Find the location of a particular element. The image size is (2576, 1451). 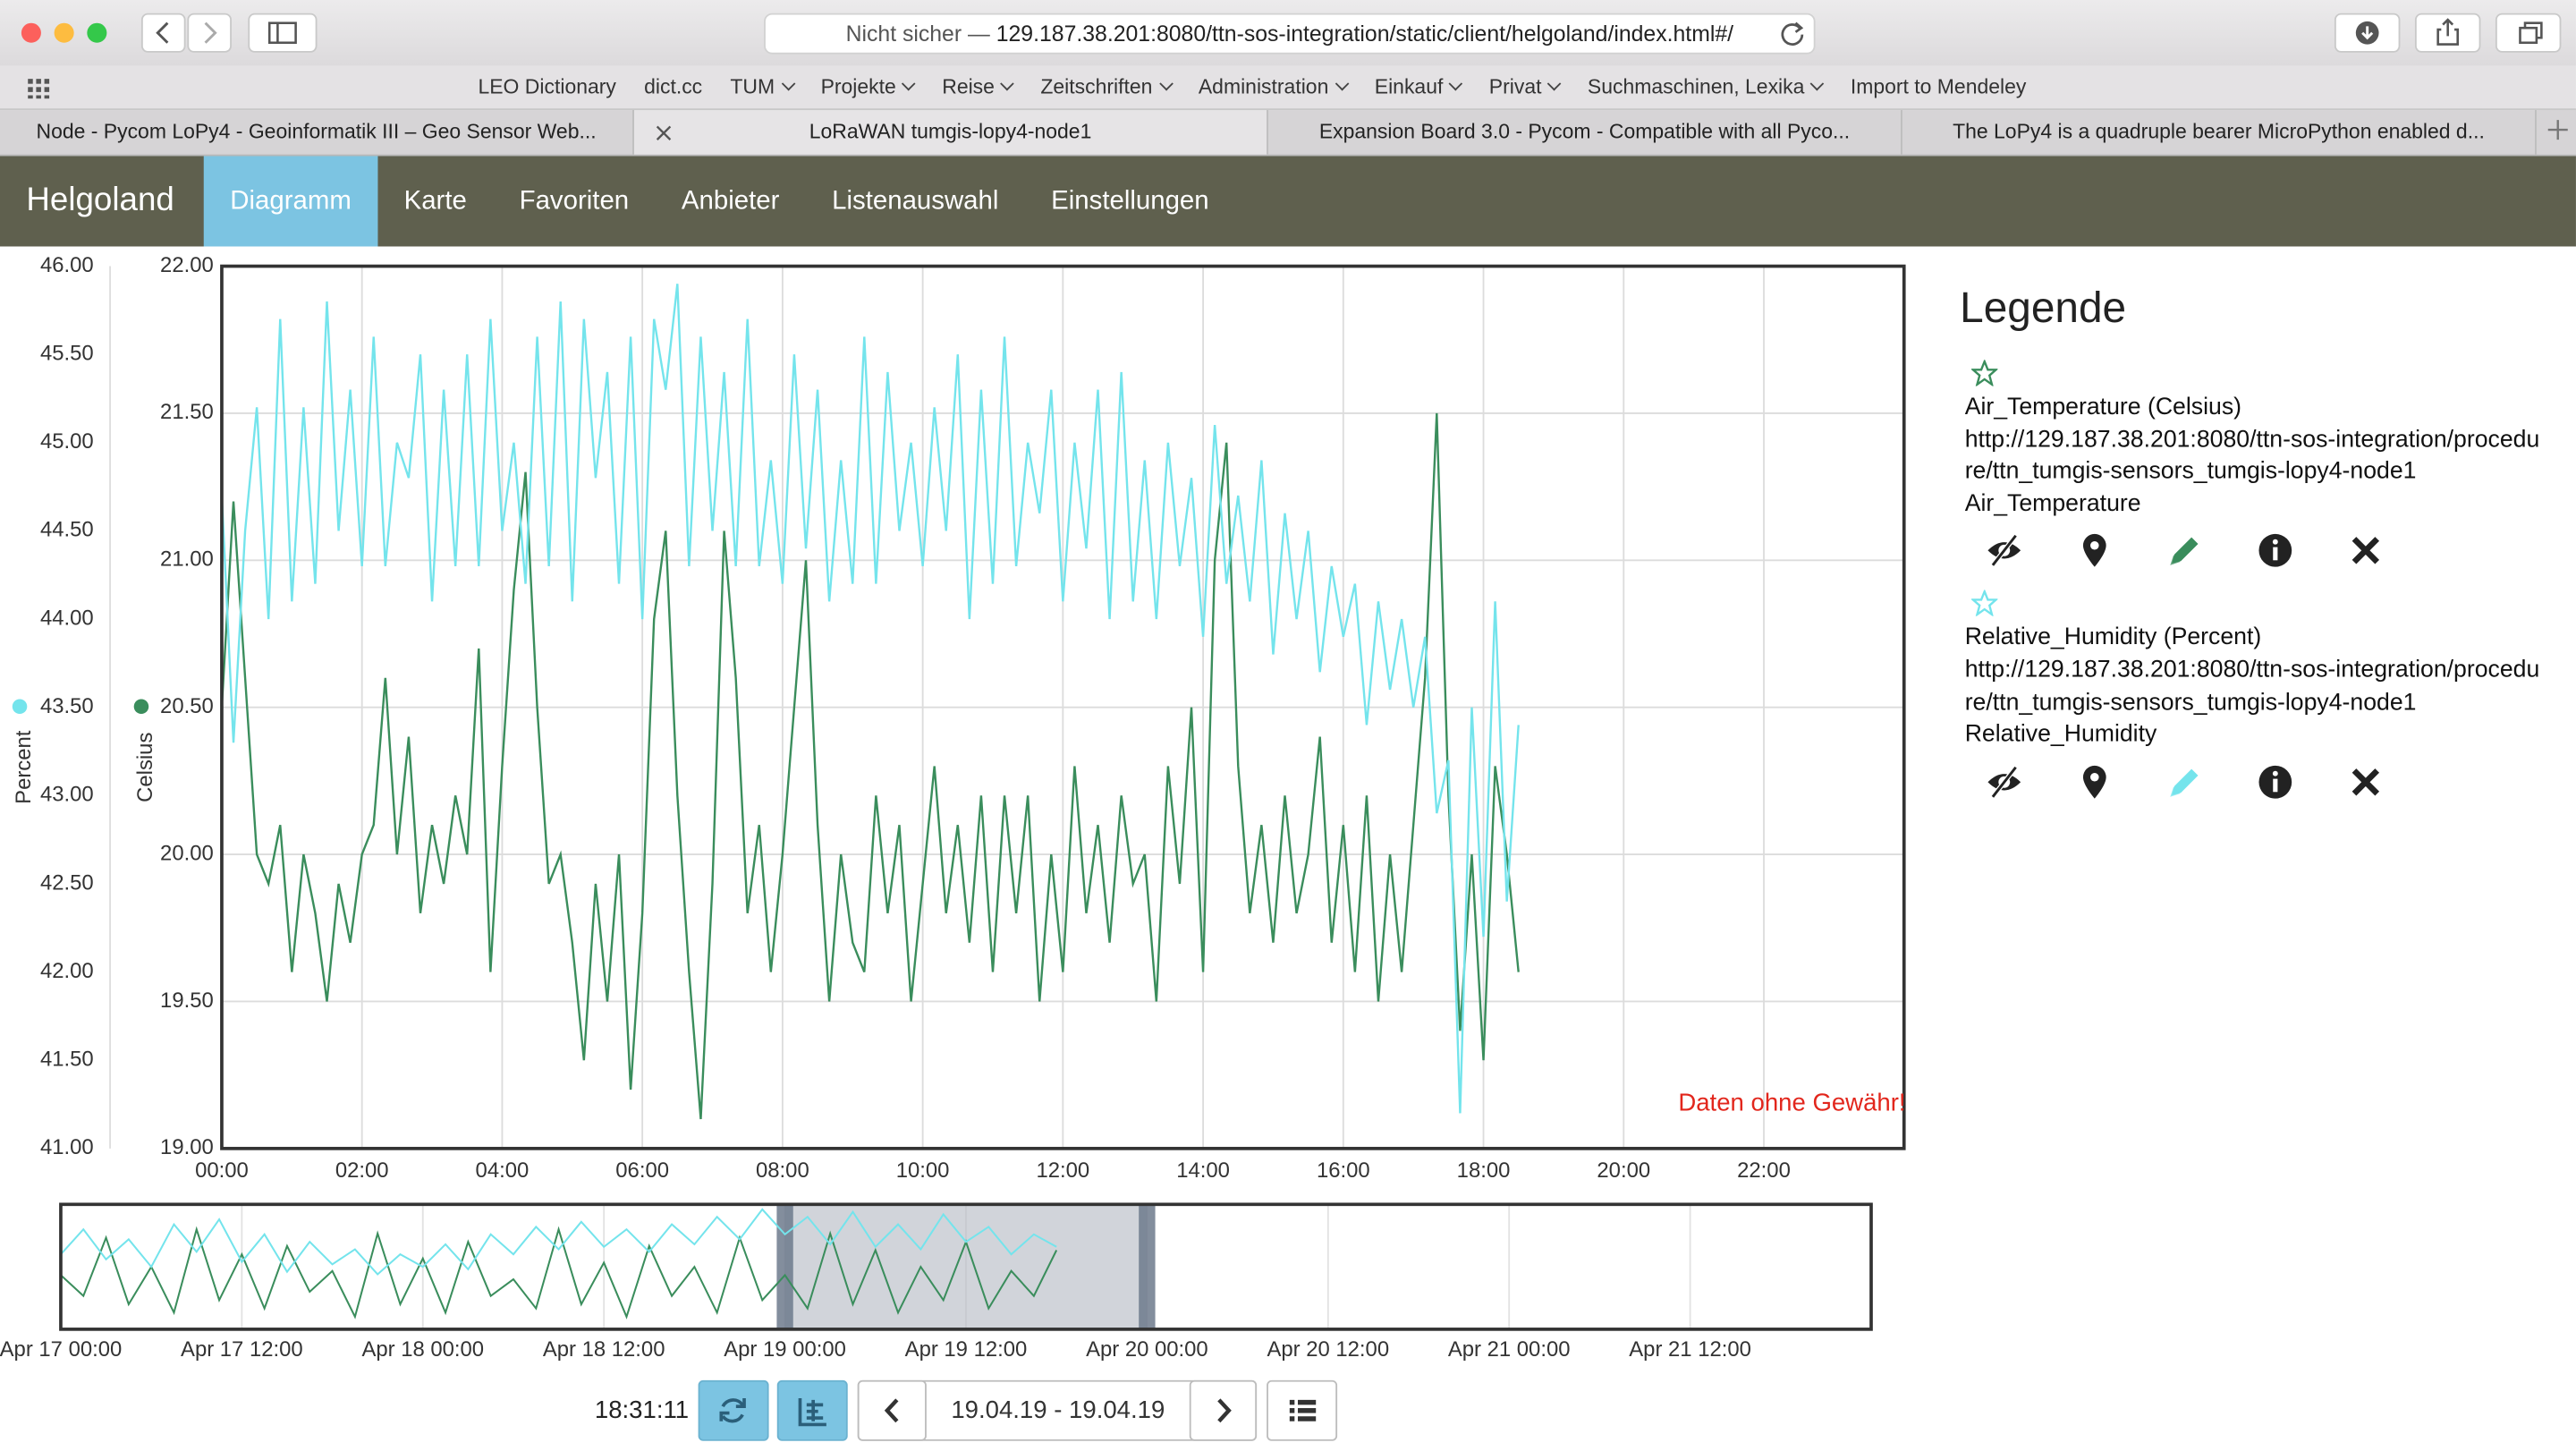

back-icon is located at coordinates (162, 32).